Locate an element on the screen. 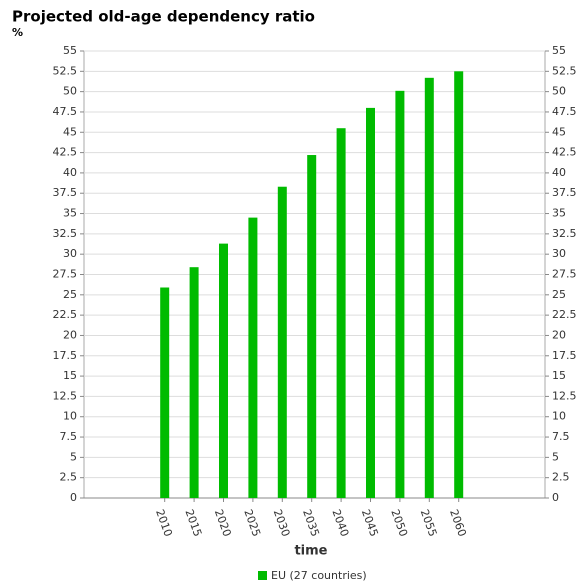 This screenshot has width=578, height=585. y2-tick-label: 25 is located at coordinates (559, 294).